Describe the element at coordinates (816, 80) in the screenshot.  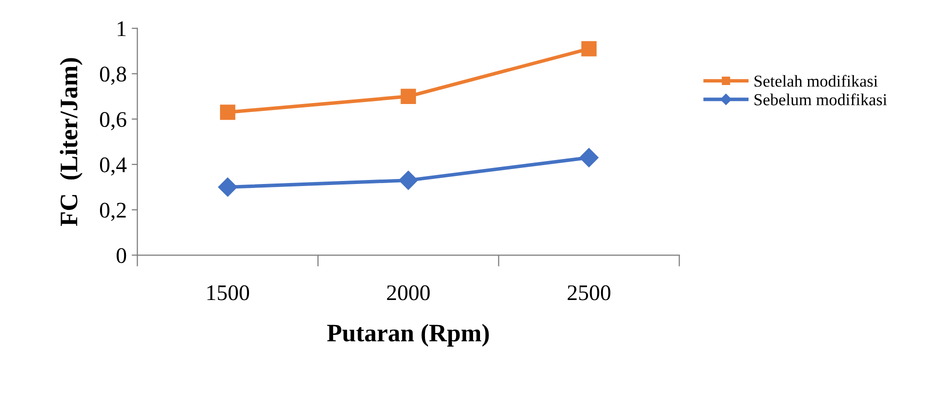
I see `legend-label: Setelah modifikasi` at that location.